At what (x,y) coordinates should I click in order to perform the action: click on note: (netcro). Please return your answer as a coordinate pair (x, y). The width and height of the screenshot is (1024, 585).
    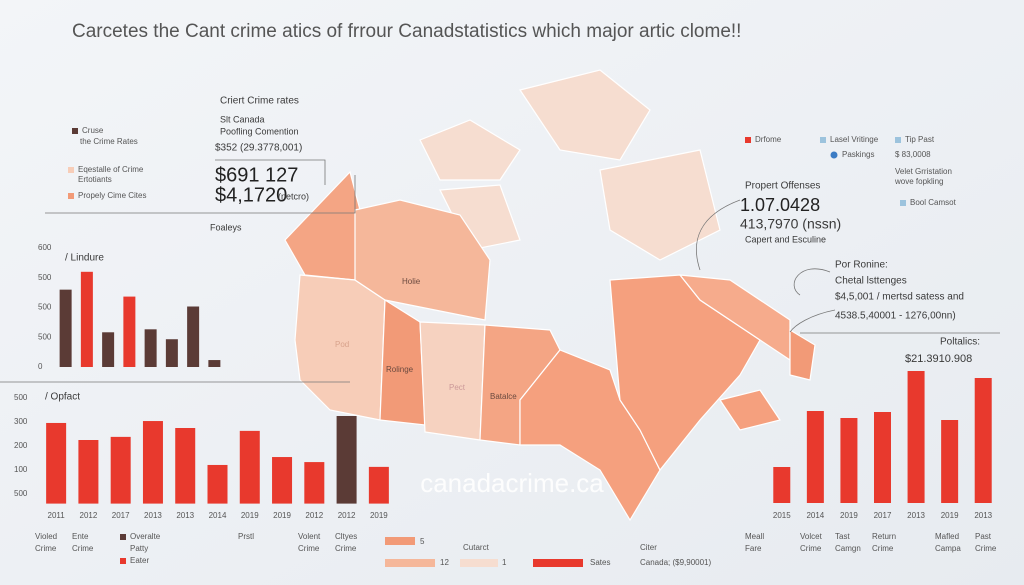
    Looking at the image, I should click on (293, 196).